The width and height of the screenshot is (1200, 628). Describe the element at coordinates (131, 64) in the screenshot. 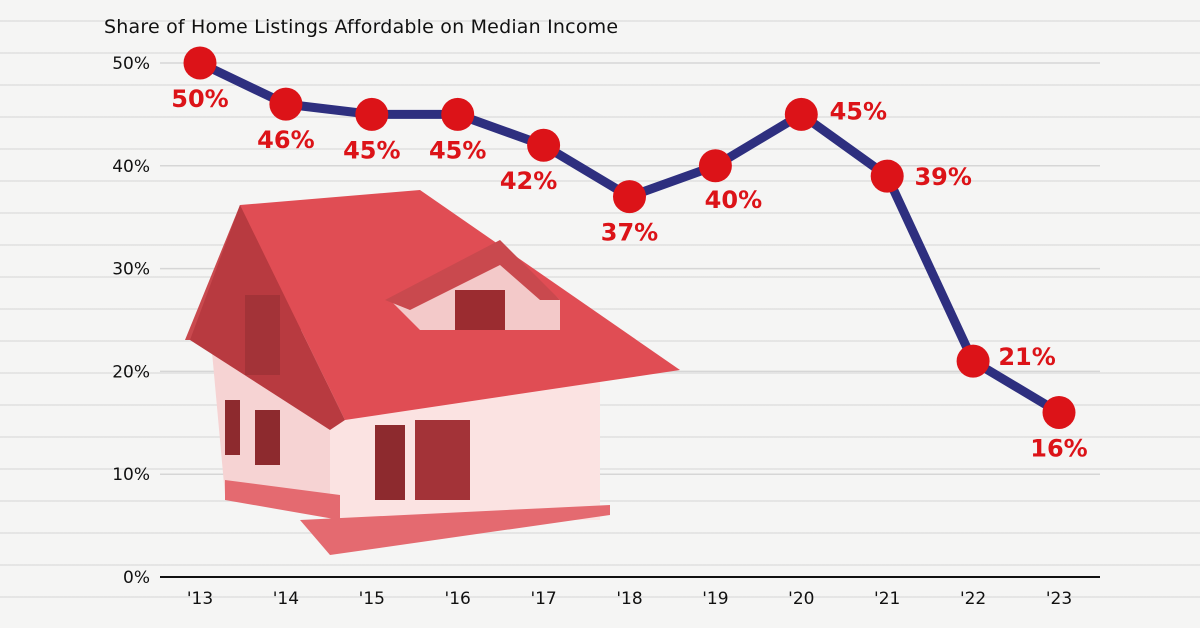

I see `y-tick-label: 50%` at that location.